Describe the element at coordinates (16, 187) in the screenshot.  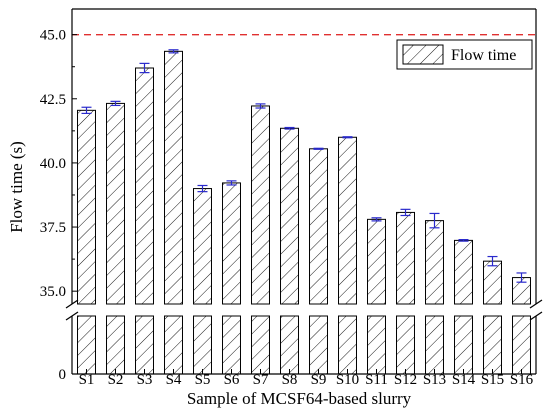
I see `y-axis-title: Flow time (s)` at that location.